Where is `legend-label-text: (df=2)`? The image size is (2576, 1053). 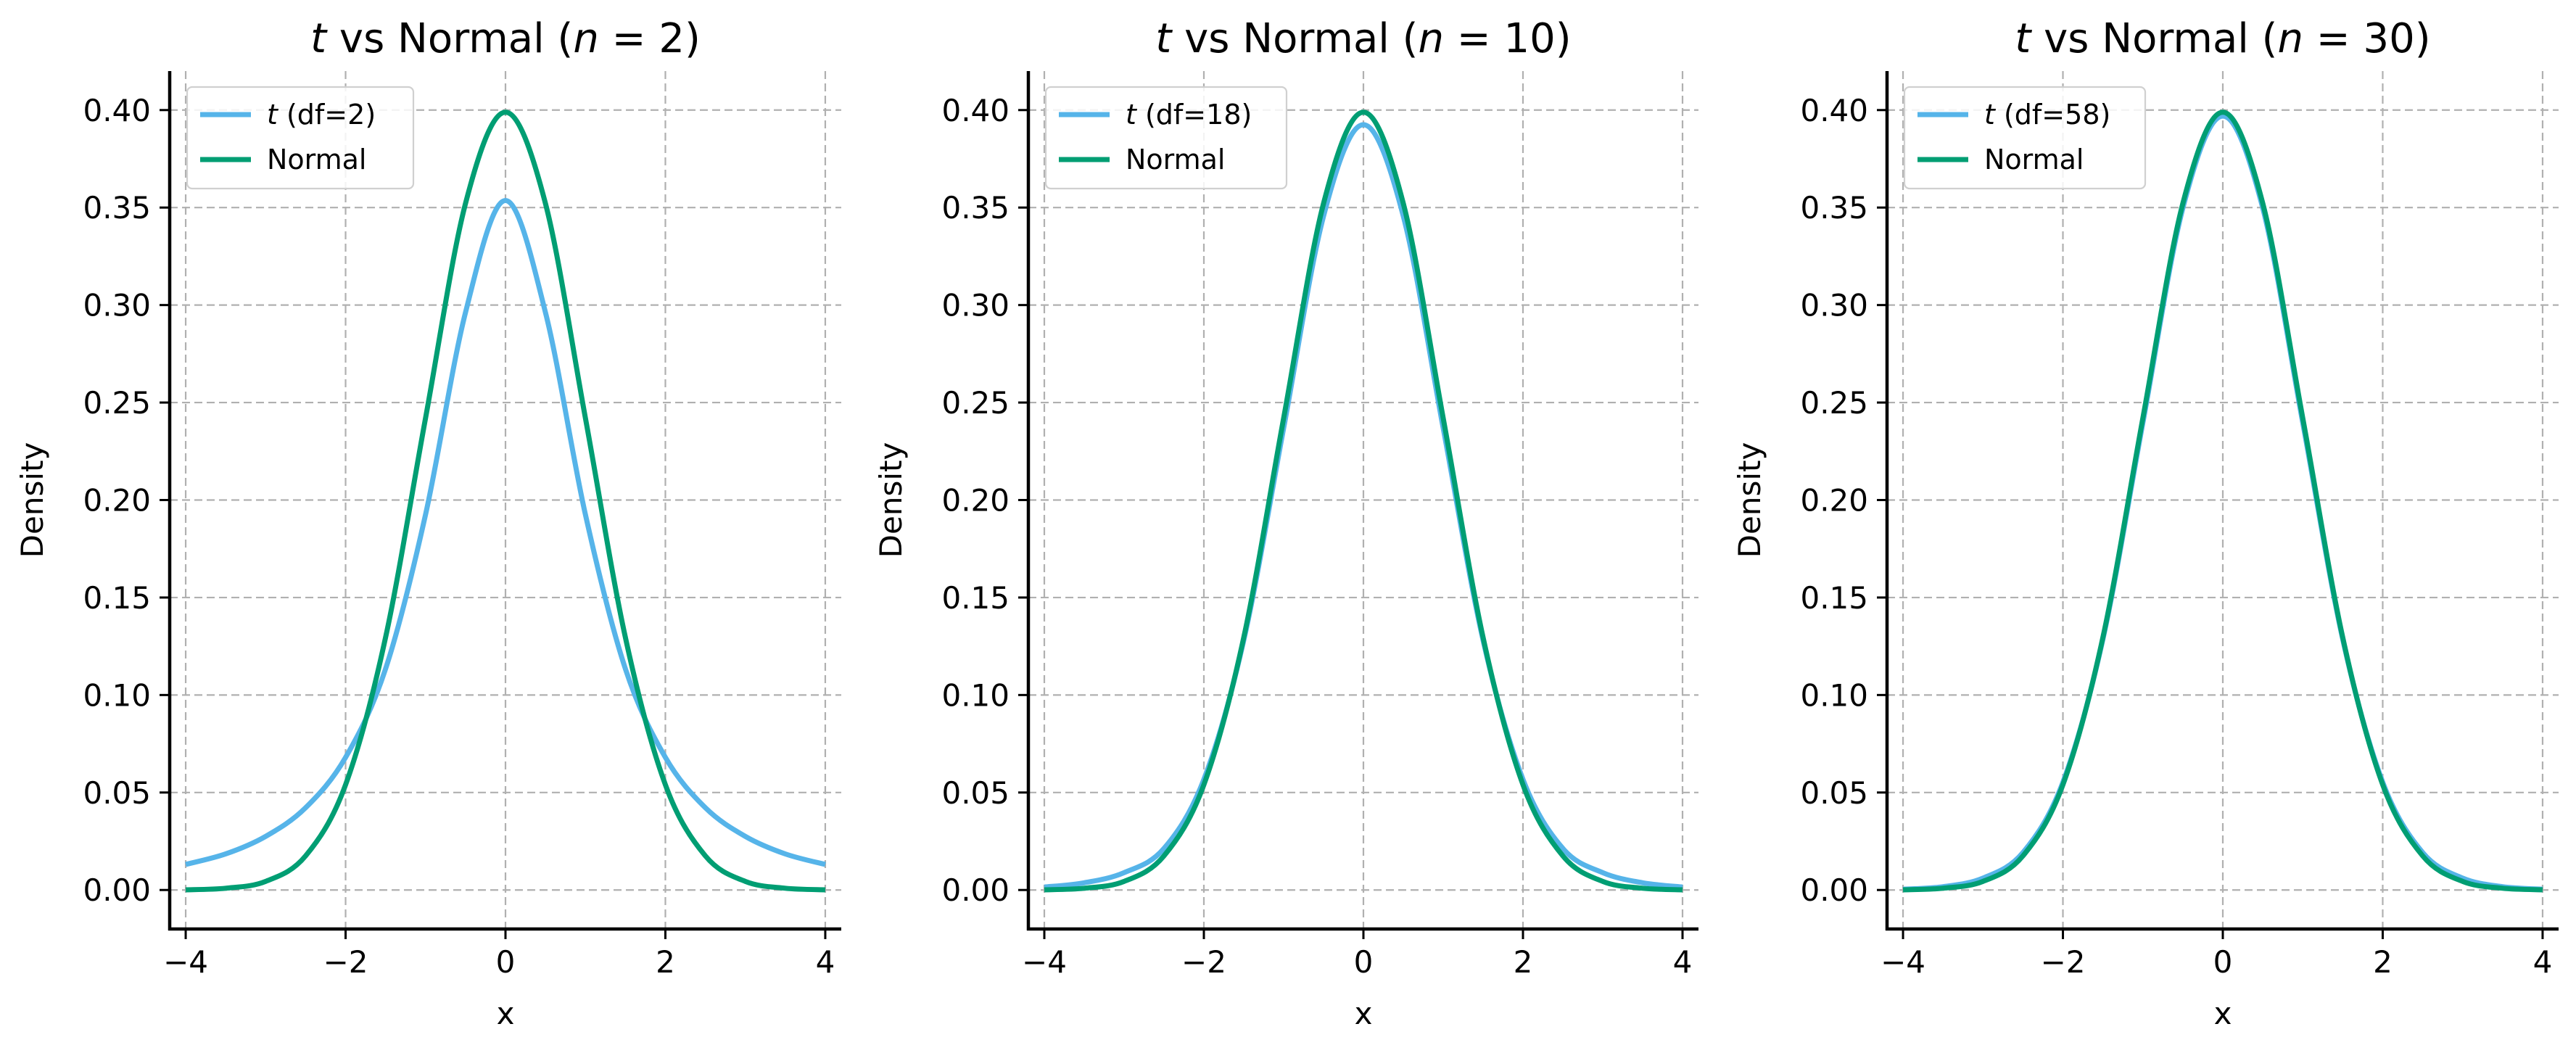 legend-label-text: (df=2) is located at coordinates (327, 115).